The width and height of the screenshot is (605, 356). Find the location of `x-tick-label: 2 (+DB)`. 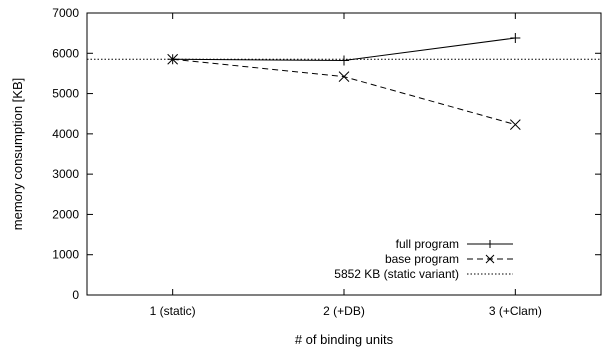

x-tick-label: 2 (+DB) is located at coordinates (344, 311).